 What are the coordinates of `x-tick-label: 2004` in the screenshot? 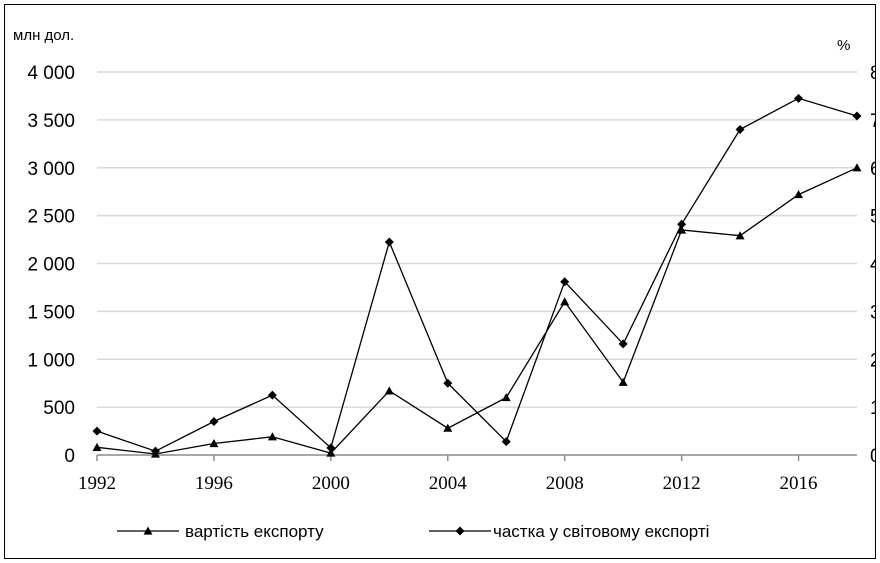 It's located at (448, 483).